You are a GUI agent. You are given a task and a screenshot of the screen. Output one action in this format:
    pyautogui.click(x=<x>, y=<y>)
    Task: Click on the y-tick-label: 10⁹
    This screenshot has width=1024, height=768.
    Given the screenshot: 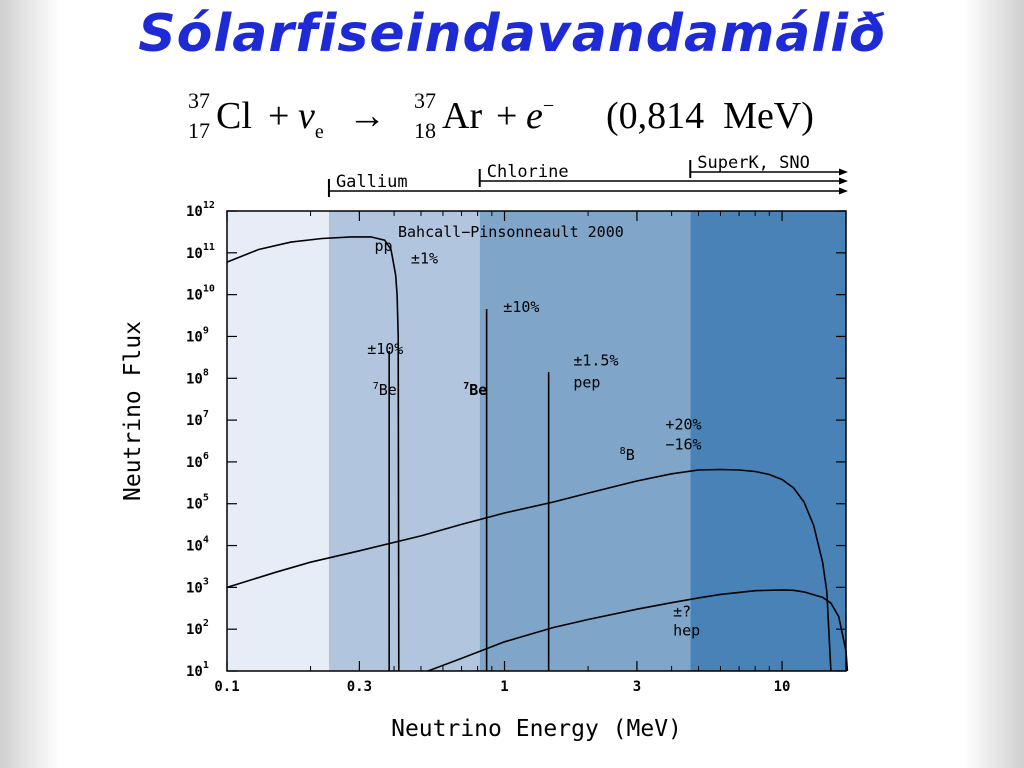 What is the action you would take?
    pyautogui.click(x=197, y=335)
    